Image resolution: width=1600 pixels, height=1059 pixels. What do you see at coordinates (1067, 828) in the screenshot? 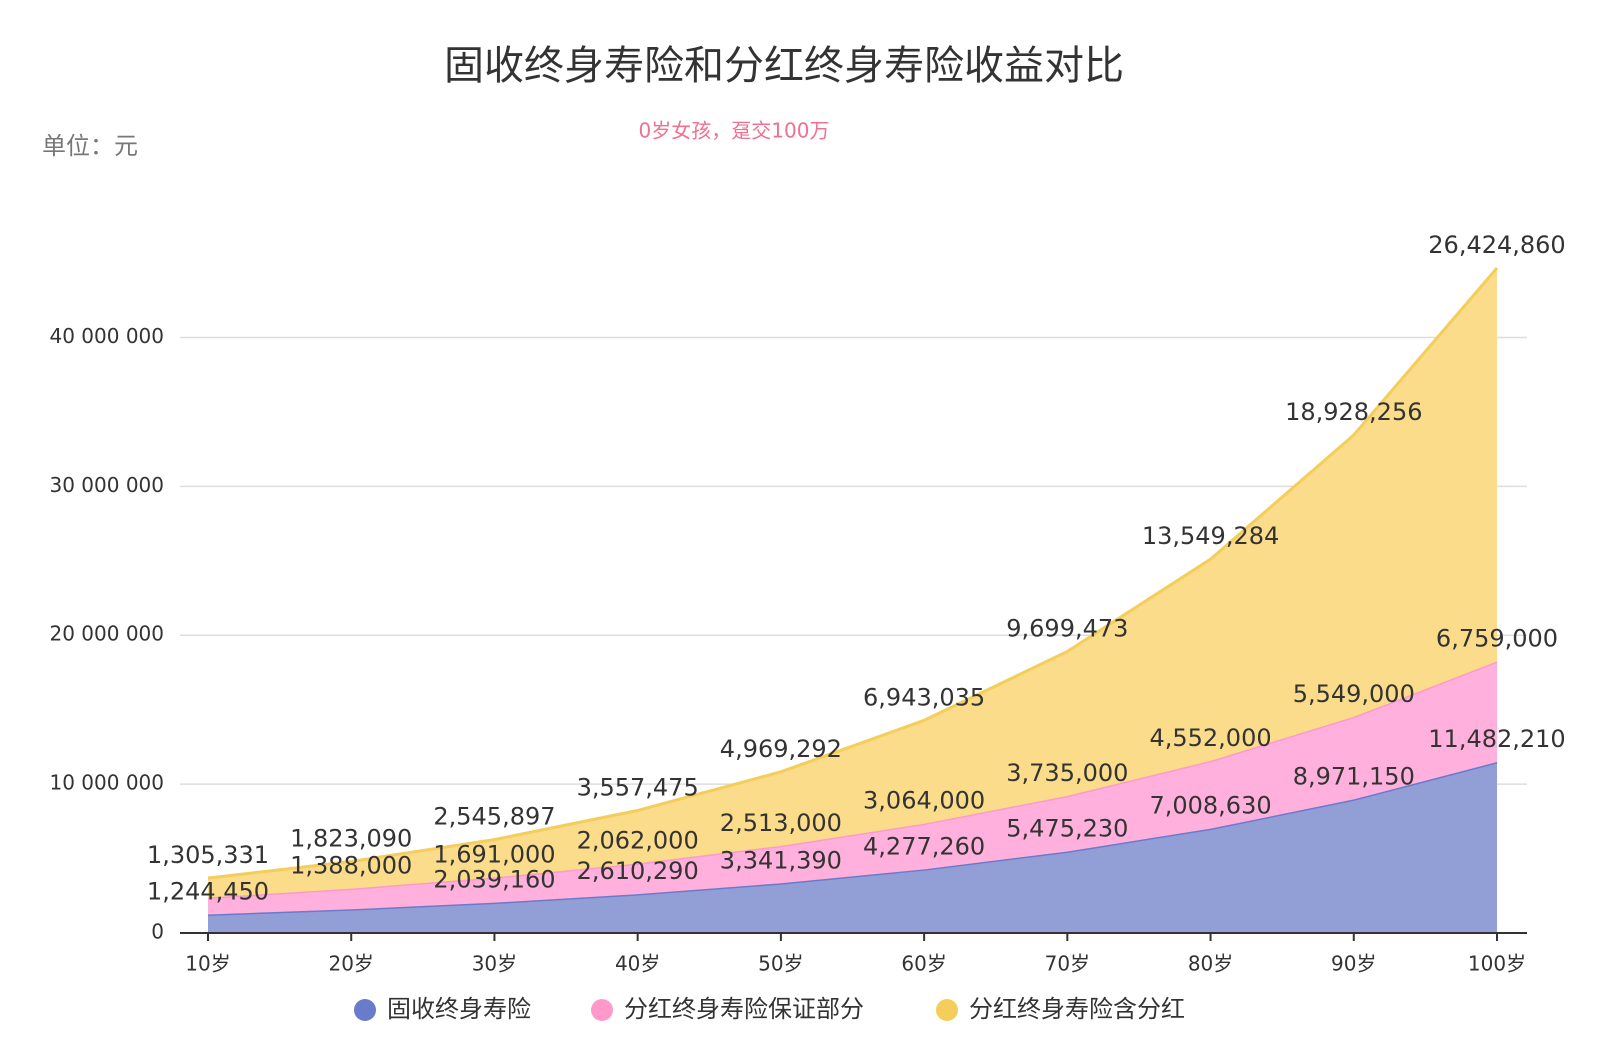
I see `data-label: 5,475,230` at bounding box center [1067, 828].